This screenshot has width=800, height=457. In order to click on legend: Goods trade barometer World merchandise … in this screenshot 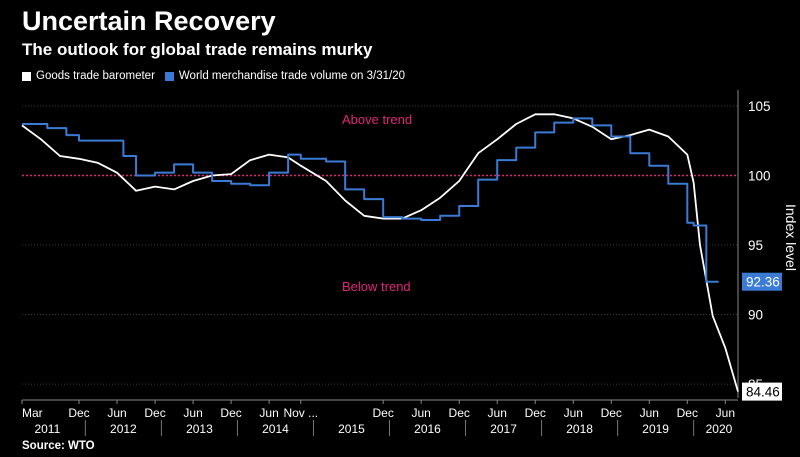, I will do `click(218, 76)`.